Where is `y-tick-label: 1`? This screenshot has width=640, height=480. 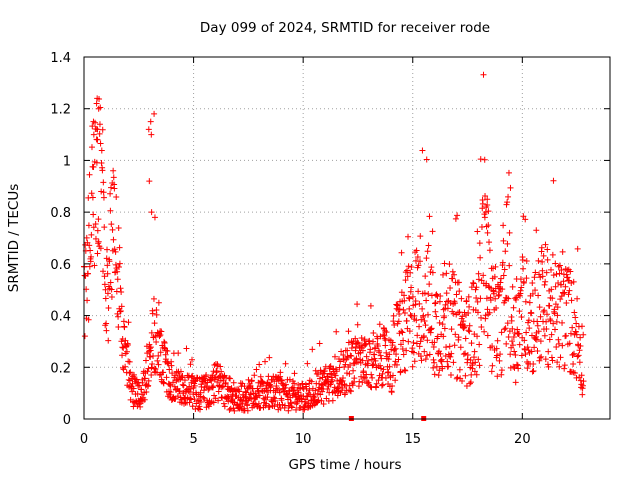
y-tick-label: 1 is located at coordinates (67, 161).